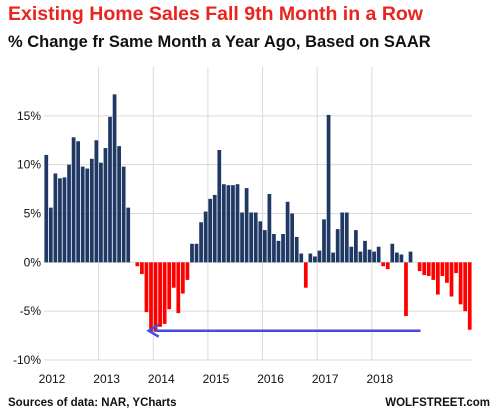  I want to click on x-tick-label: 2016, so click(270, 379).